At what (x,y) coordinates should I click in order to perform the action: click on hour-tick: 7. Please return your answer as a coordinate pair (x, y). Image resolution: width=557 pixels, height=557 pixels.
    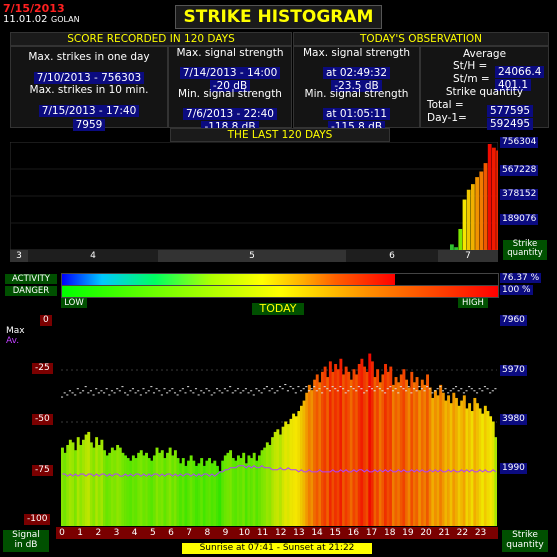
    Looking at the image, I should click on (189, 533).